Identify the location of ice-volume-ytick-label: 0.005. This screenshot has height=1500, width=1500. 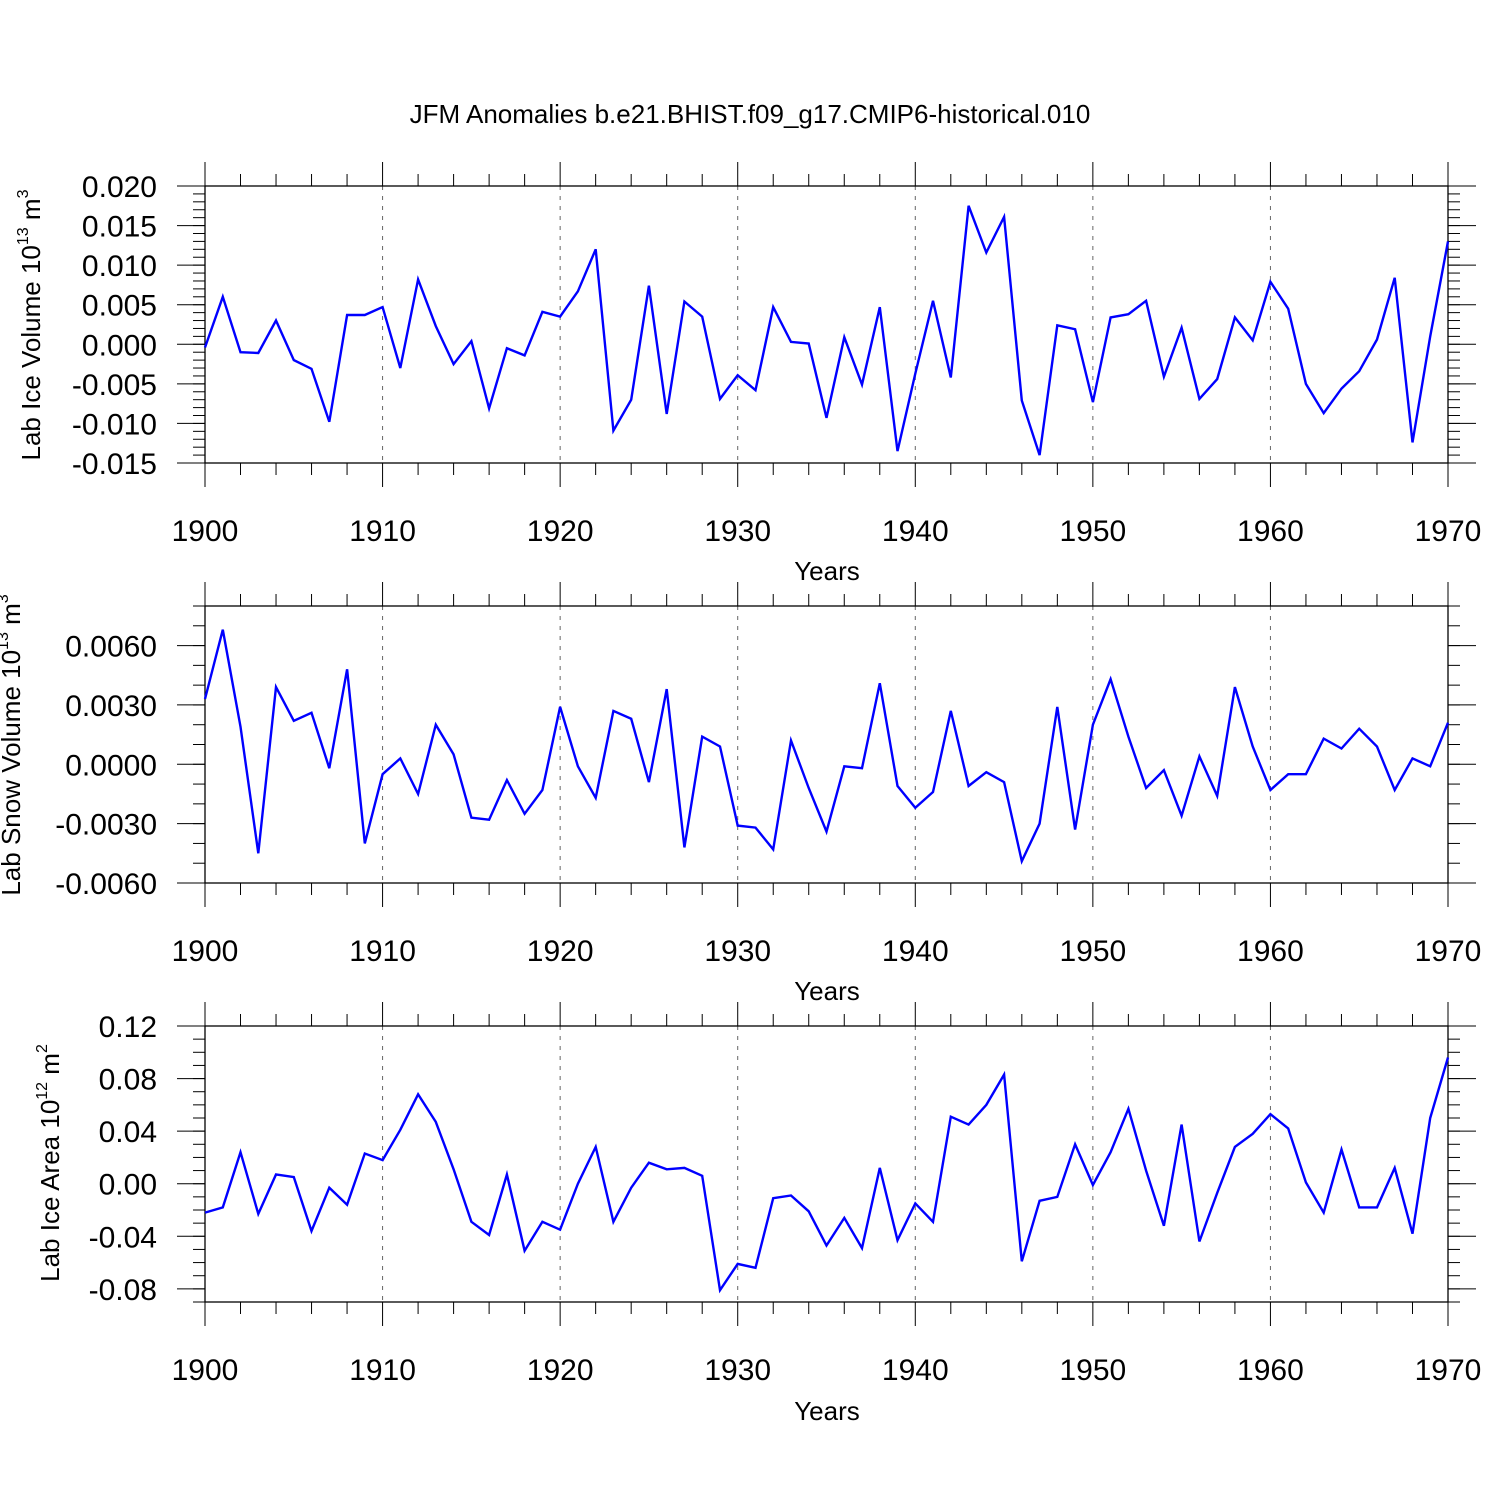
(119, 306).